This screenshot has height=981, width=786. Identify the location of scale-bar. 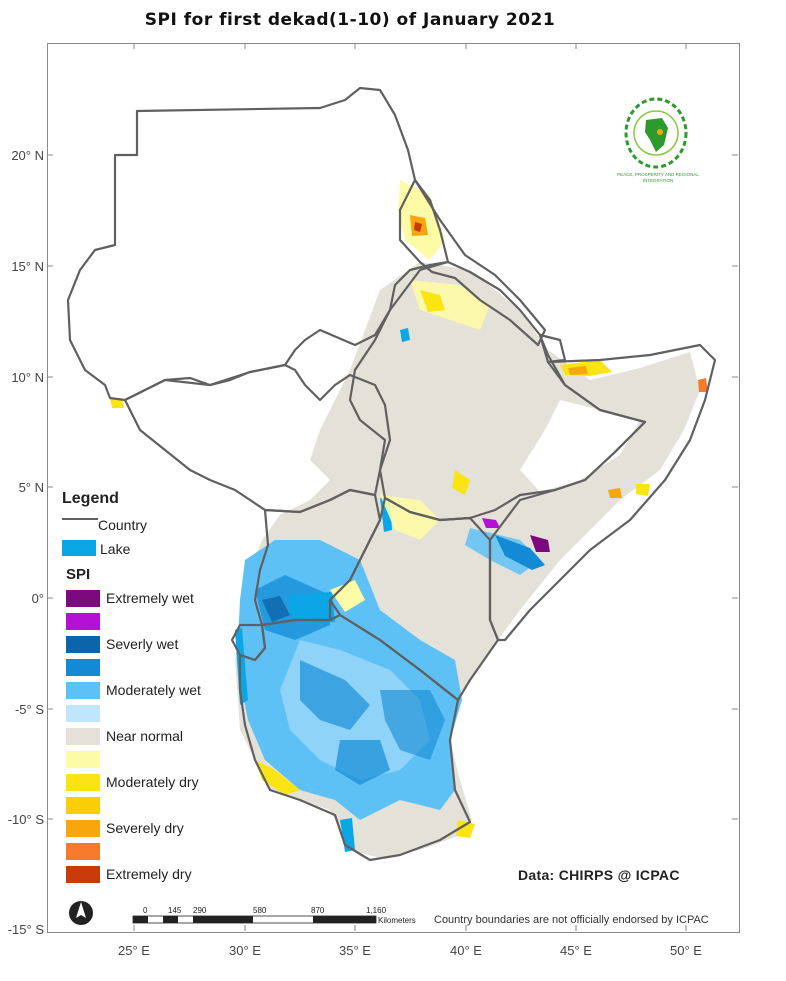
(254, 919).